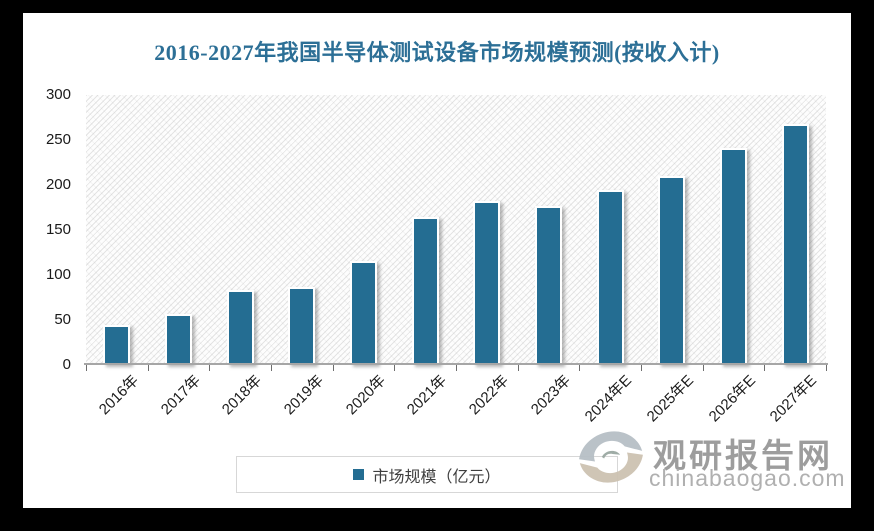 The width and height of the screenshot is (874, 531). Describe the element at coordinates (487, 283) in the screenshot. I see `bar-2022年` at that location.